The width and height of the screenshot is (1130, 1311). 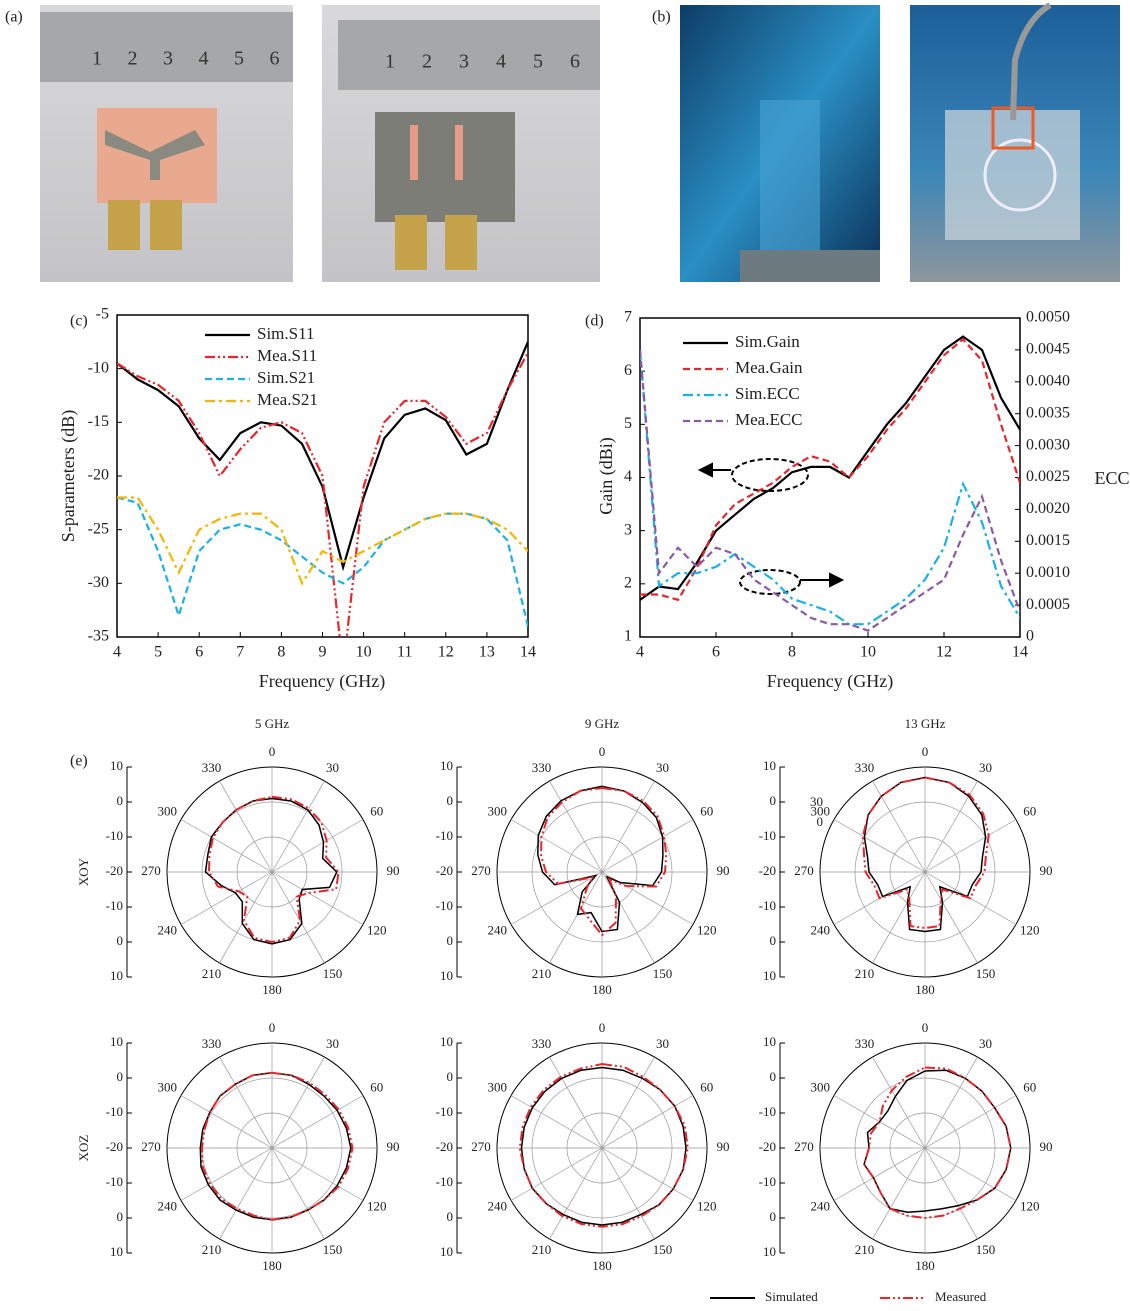 I want to click on legend-label: Measured, so click(x=961, y=1296).